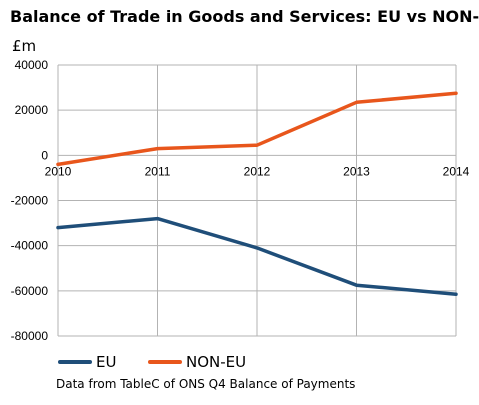  Describe the element at coordinates (30, 291) in the screenshot. I see `y-tick-label: -60000` at that location.